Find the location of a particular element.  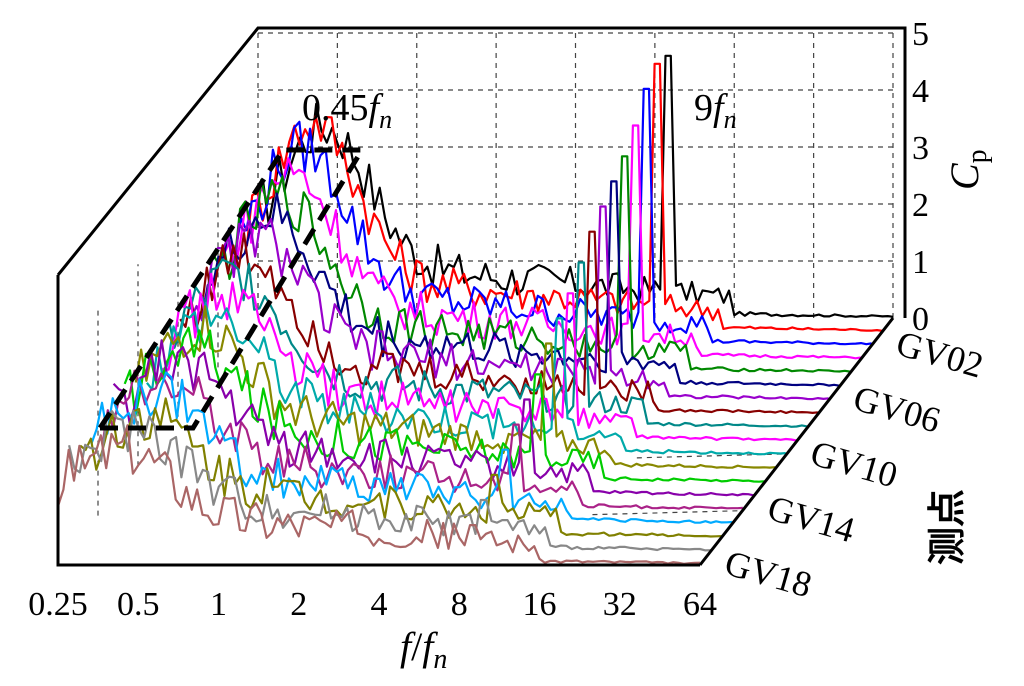

probe-label-GV10: GV10 is located at coordinates (854, 464).